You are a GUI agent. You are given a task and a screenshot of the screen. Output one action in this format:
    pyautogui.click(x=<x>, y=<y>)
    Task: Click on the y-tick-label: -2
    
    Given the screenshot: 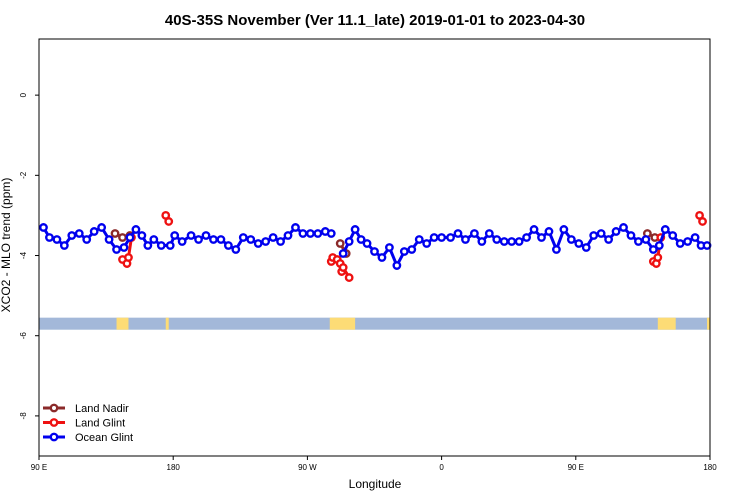 What is the action you would take?
    pyautogui.click(x=23, y=175)
    